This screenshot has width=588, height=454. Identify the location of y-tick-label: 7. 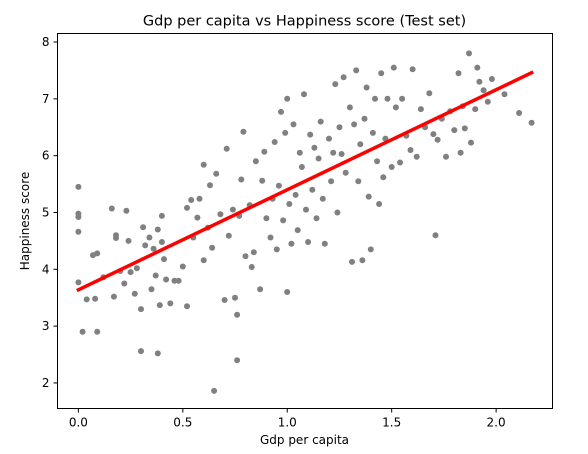
(46, 99).